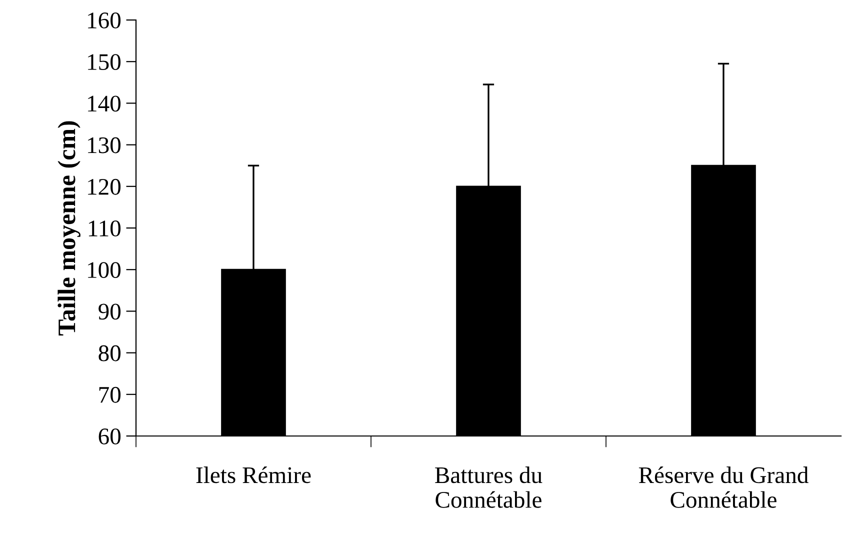 This screenshot has height=536, width=842. Describe the element at coordinates (104, 104) in the screenshot. I see `y-tick-label: 140` at that location.